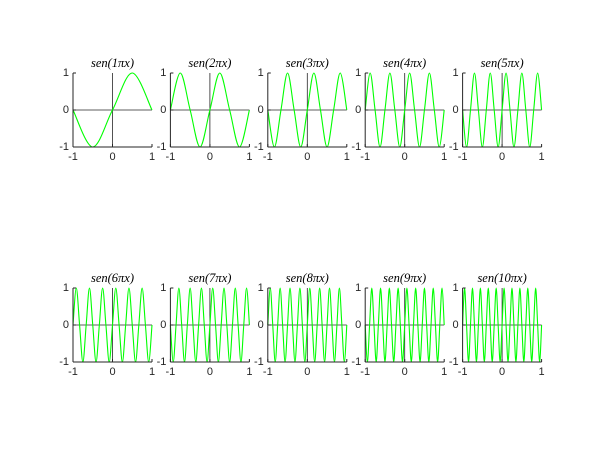 The width and height of the screenshot is (600, 450). I want to click on subplot-title: sen(5πx), so click(502, 63).